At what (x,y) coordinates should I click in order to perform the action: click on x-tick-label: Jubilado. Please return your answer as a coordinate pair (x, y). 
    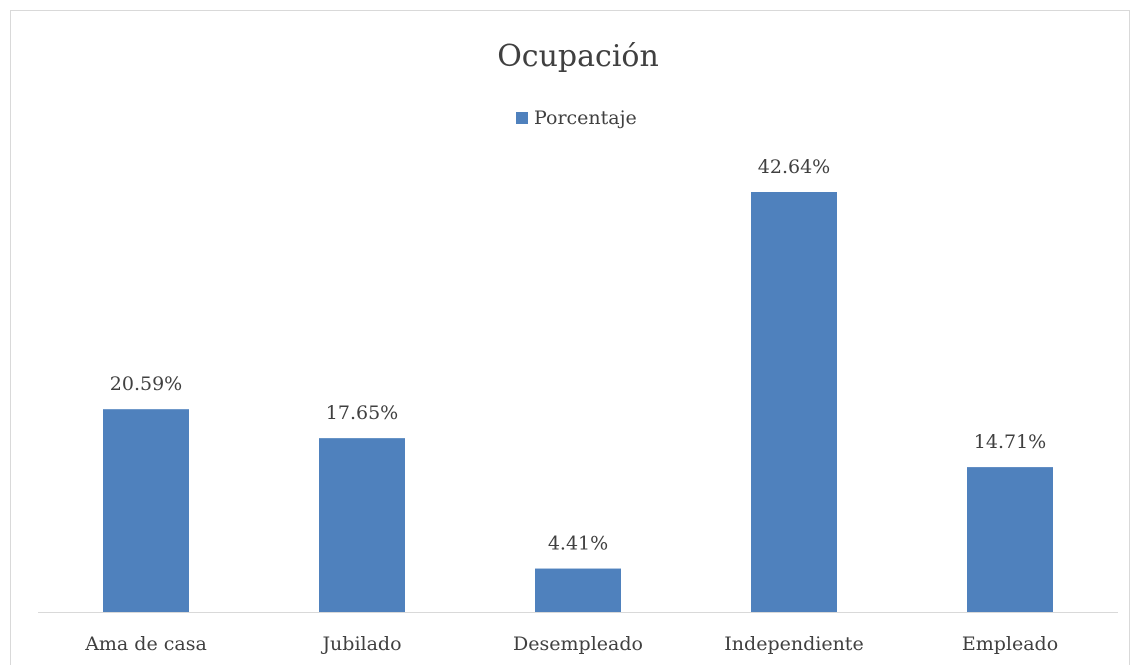
    Looking at the image, I should click on (360, 644).